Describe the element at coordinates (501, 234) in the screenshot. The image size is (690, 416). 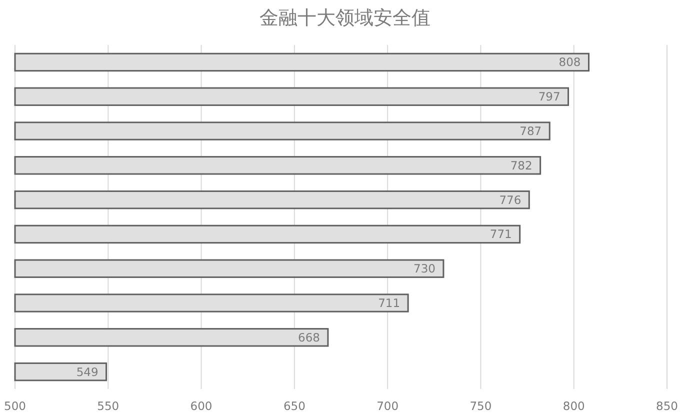
I see `data-label: 771` at that location.